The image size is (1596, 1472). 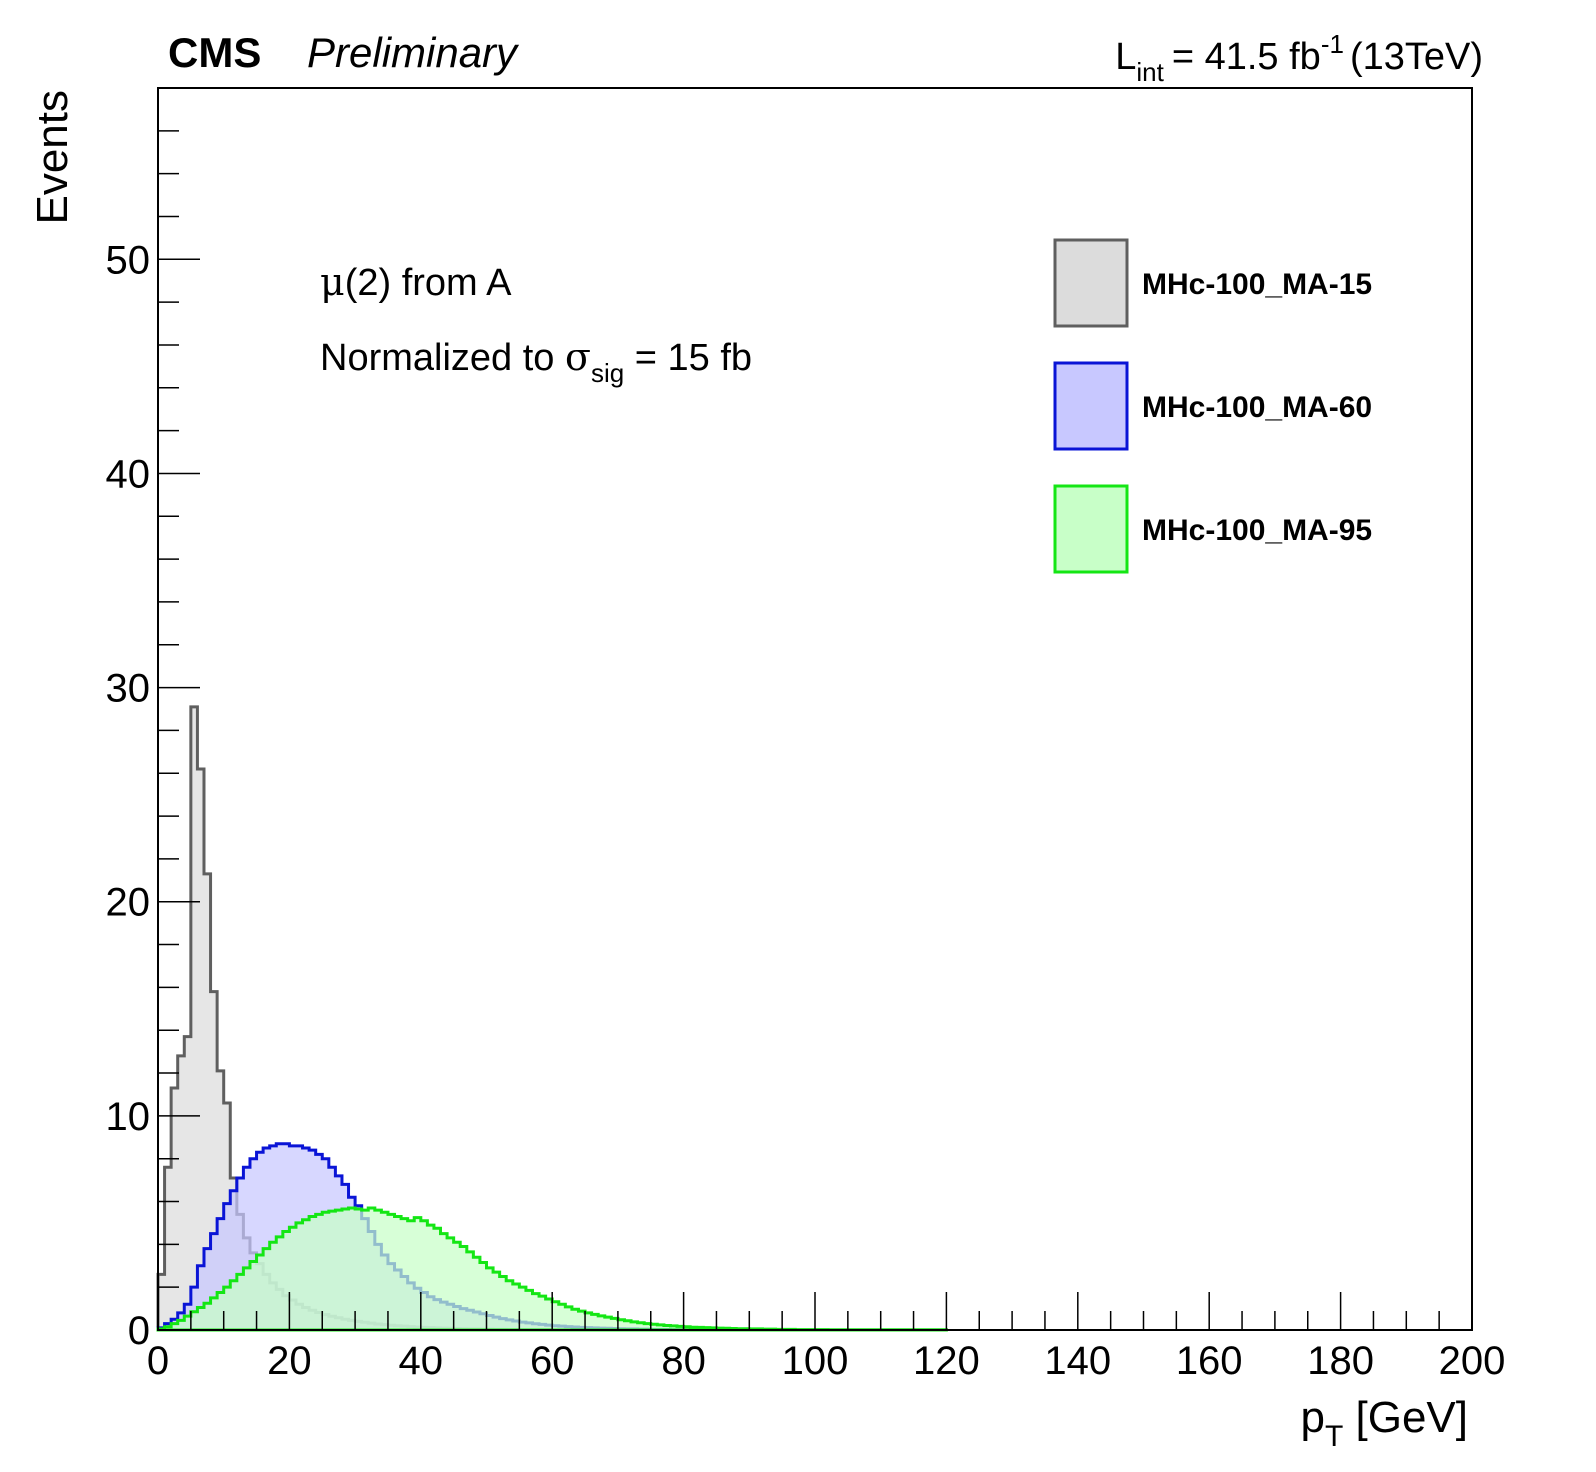 What do you see at coordinates (1150, 72) in the screenshot?
I see `lumi-sub: int` at bounding box center [1150, 72].